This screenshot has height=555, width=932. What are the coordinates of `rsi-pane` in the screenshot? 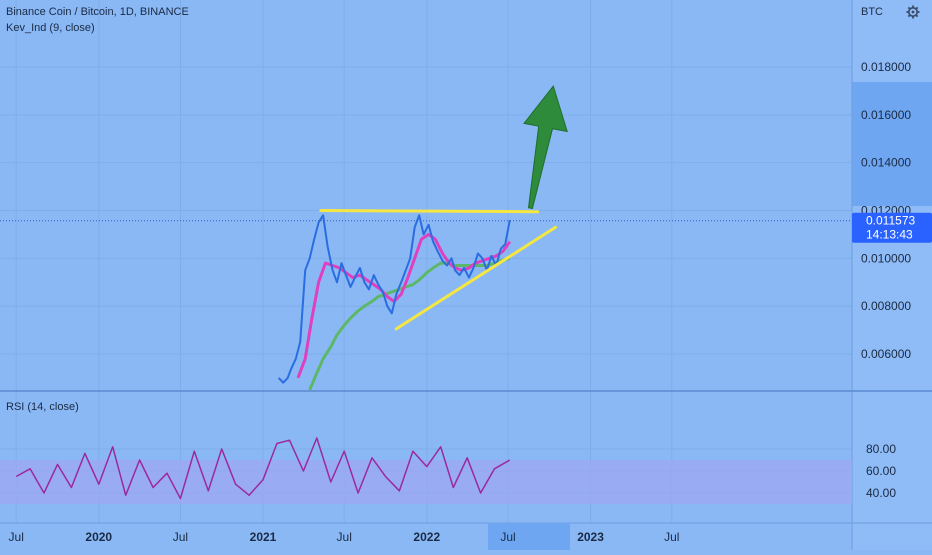 It's located at (263, 468).